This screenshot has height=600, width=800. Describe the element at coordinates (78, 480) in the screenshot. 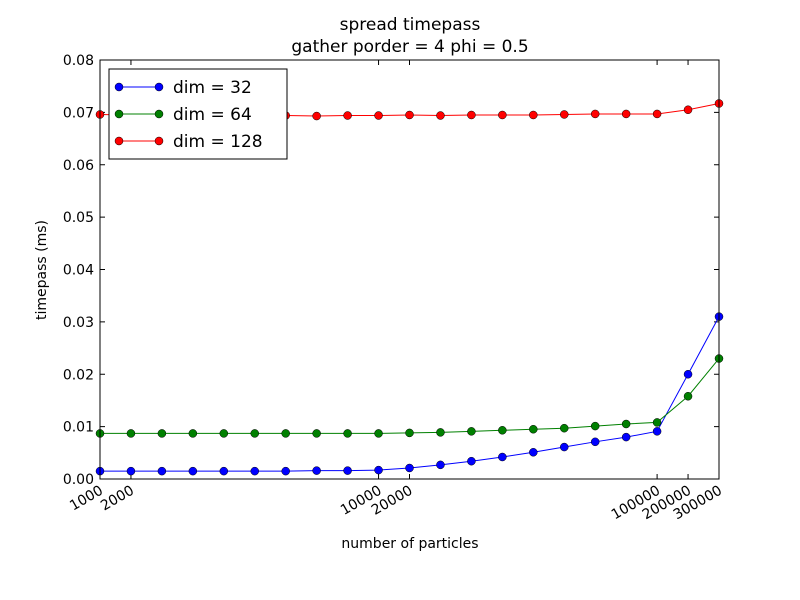

I see `y-tick-label: 0.00` at that location.